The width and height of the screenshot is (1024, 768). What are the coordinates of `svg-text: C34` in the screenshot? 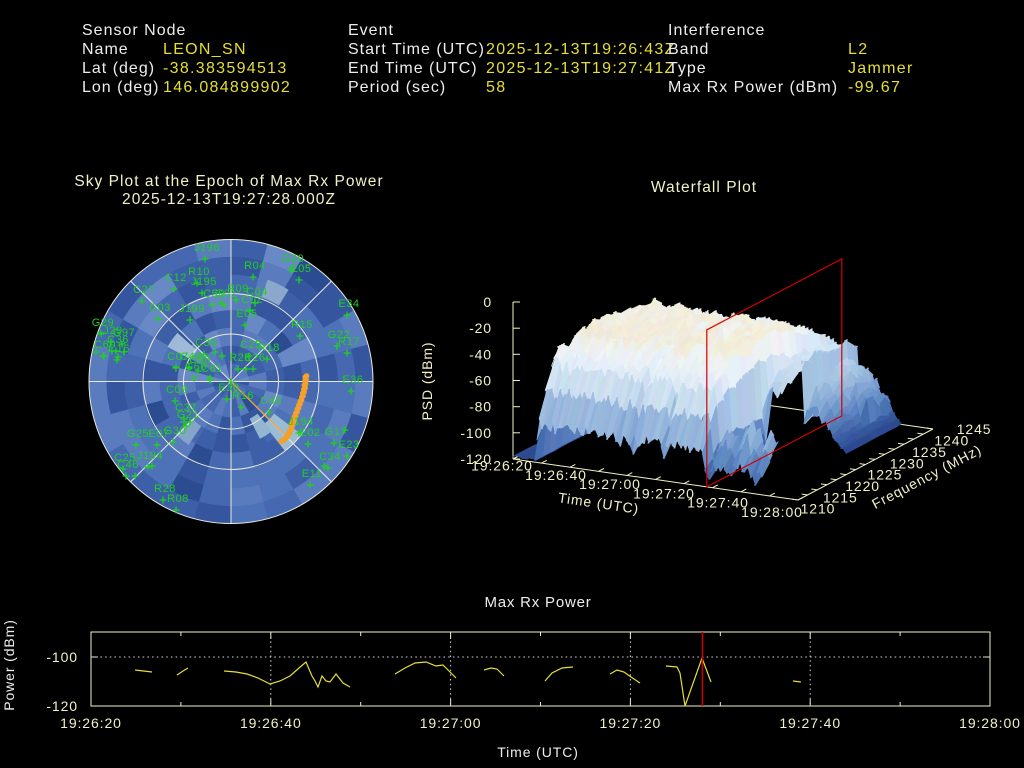 It's located at (330, 457).